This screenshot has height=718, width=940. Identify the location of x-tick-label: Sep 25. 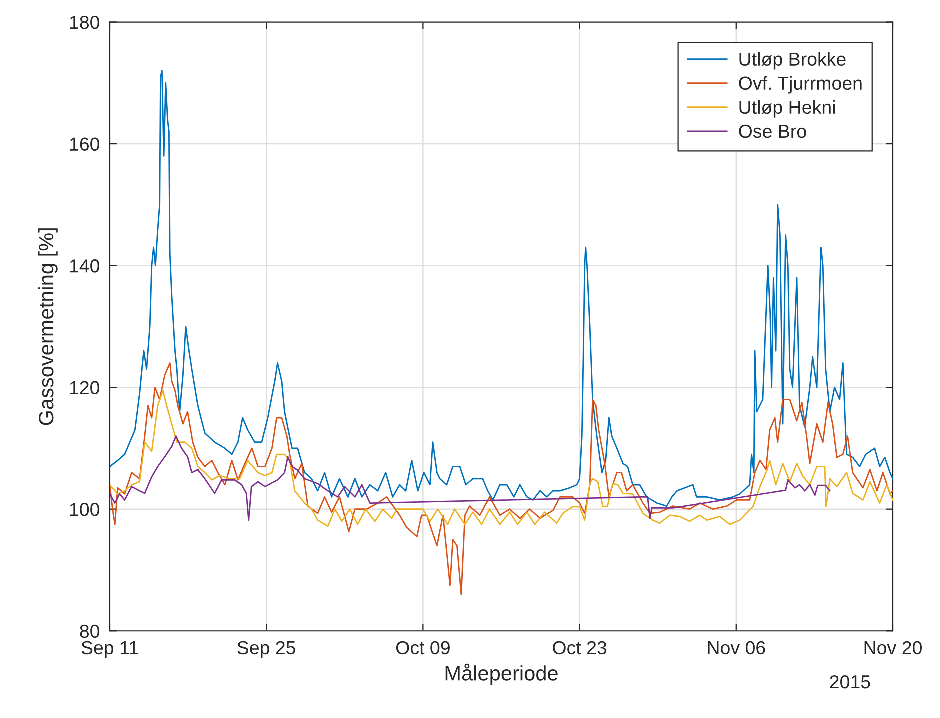
(267, 649).